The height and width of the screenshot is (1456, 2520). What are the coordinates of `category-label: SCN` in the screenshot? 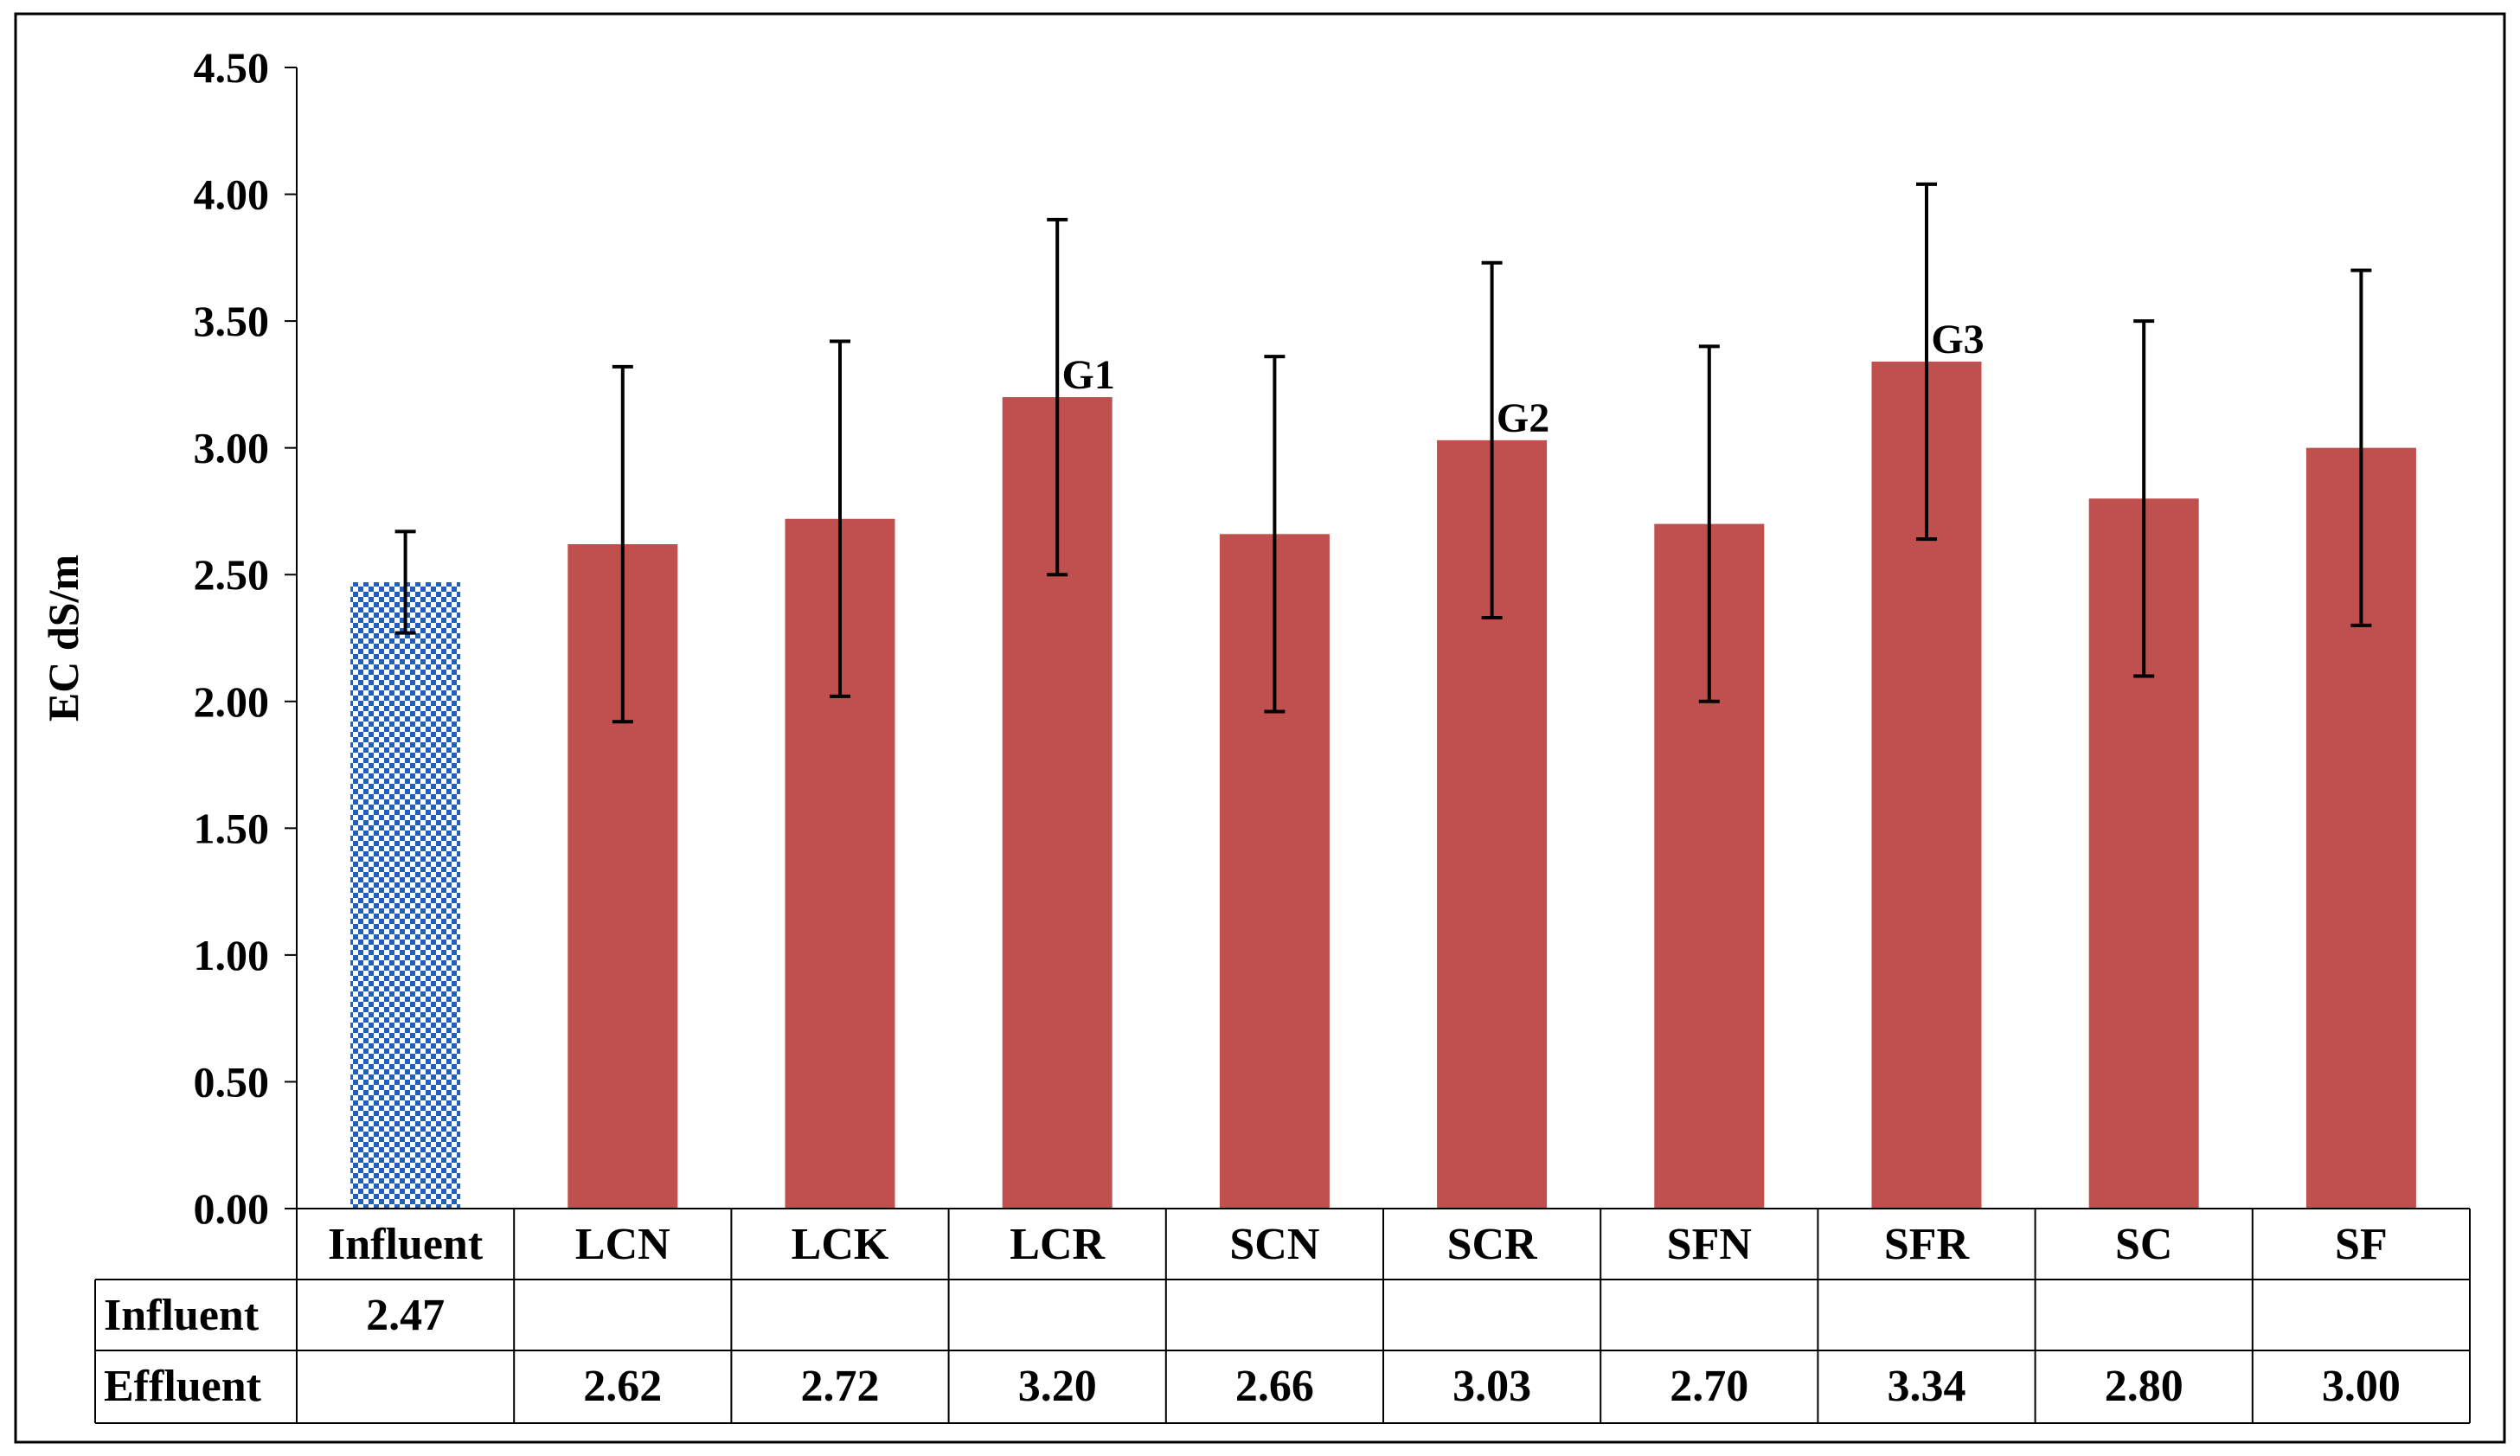 It's located at (1274, 1244).